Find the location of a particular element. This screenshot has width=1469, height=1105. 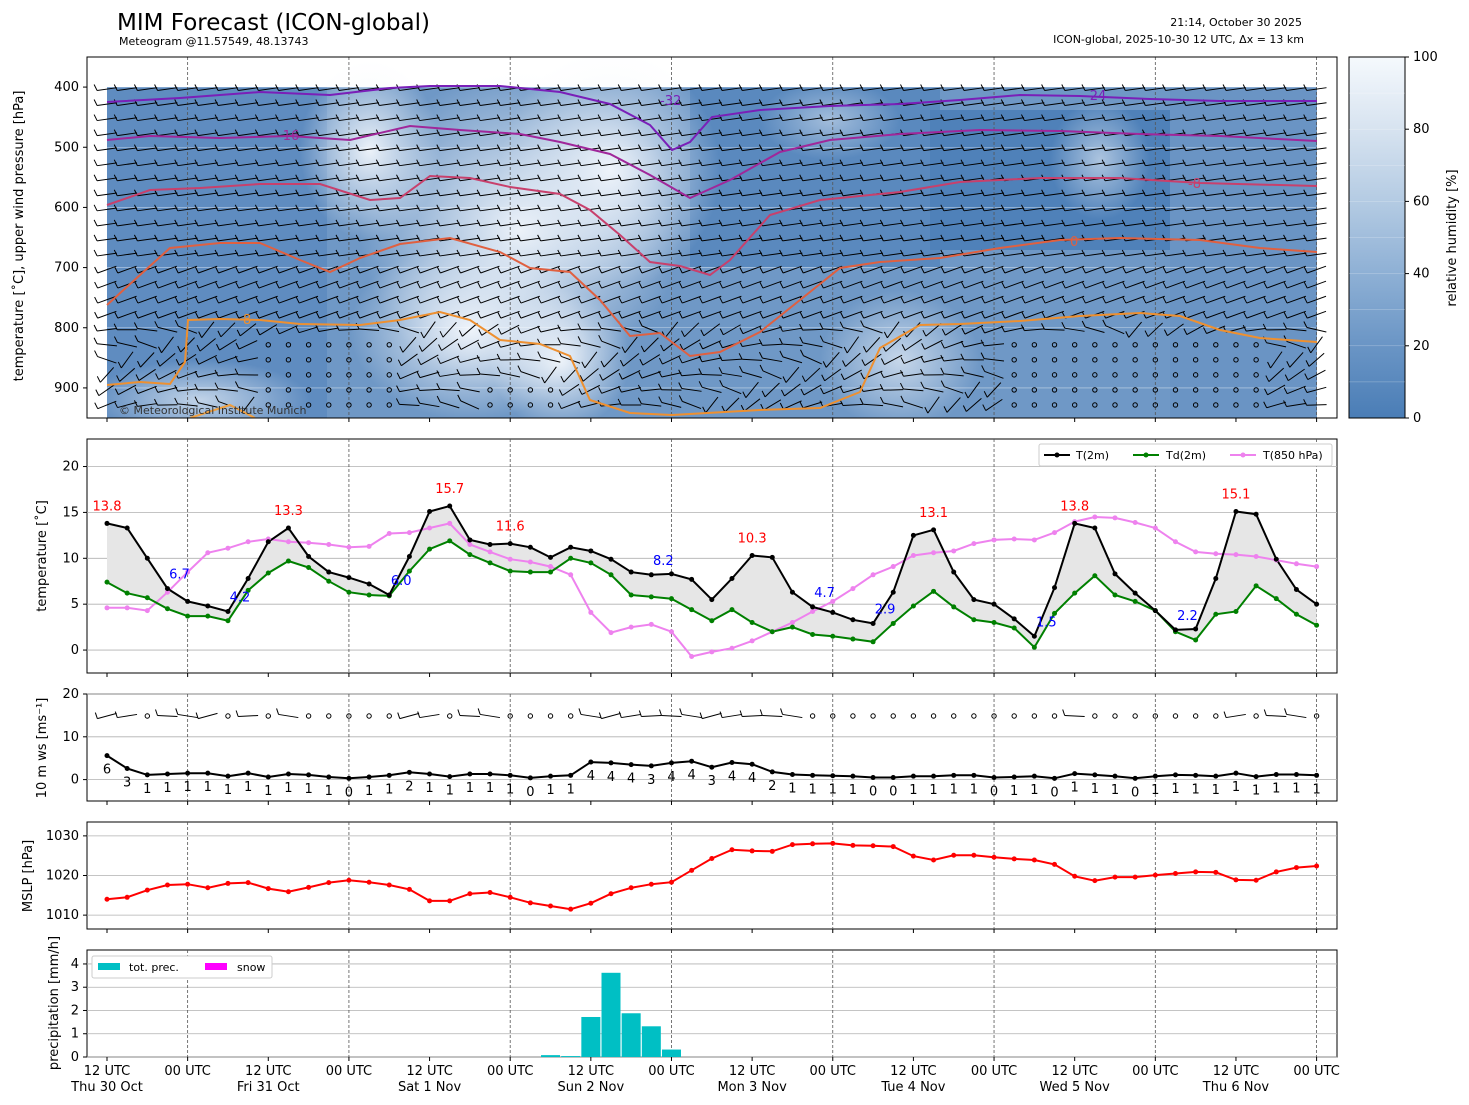

t2m-point is located at coordinates (1014, 619).